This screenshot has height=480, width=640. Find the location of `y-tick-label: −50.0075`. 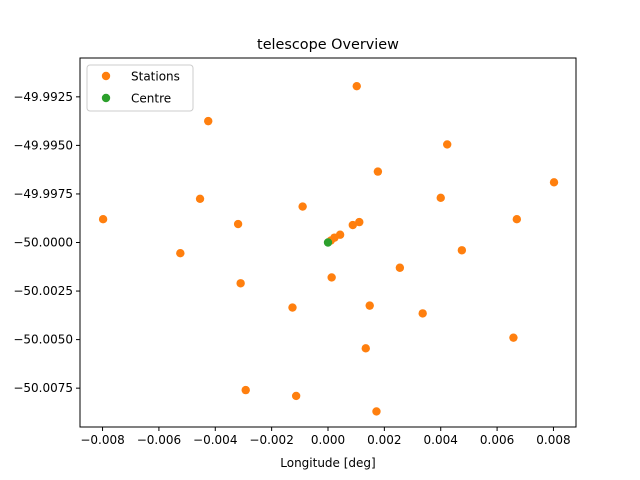

y-tick-label: −50.0075 is located at coordinates (43, 388).